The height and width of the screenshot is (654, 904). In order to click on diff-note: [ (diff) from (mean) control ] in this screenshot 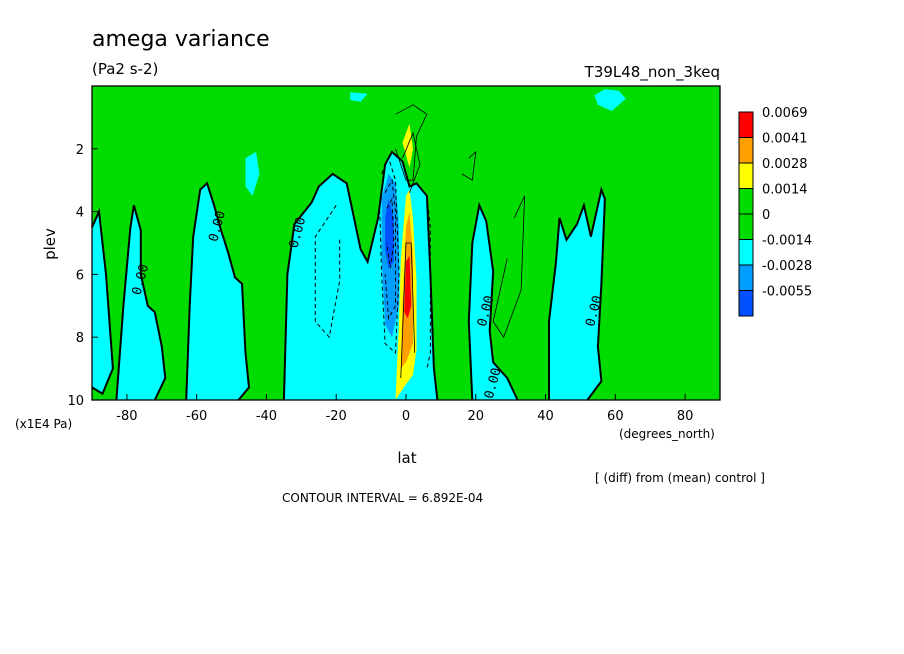, I will do `click(680, 478)`.